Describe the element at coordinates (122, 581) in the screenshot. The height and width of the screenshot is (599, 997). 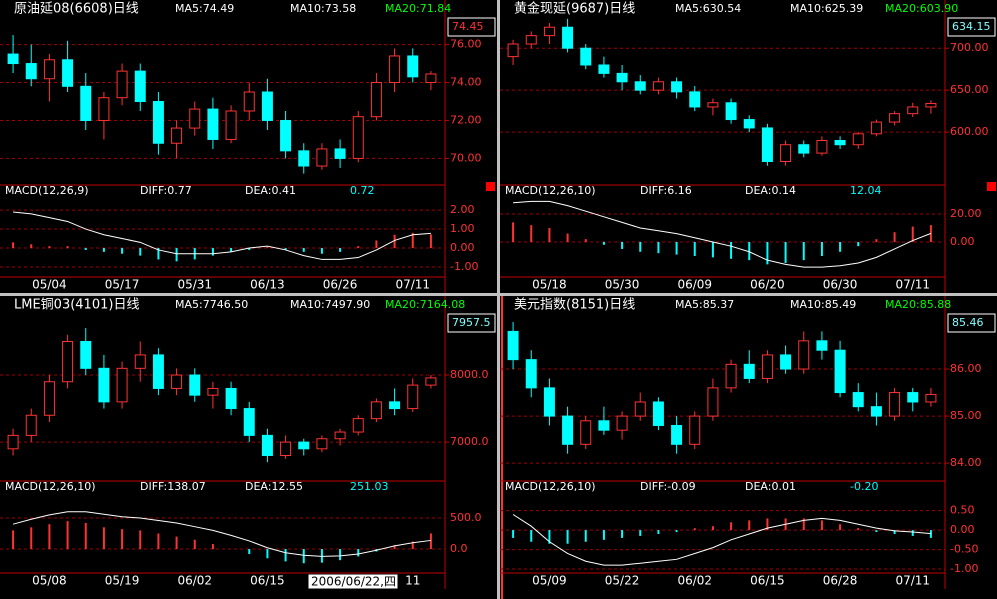
I see `x-tick-label: 05/19` at that location.